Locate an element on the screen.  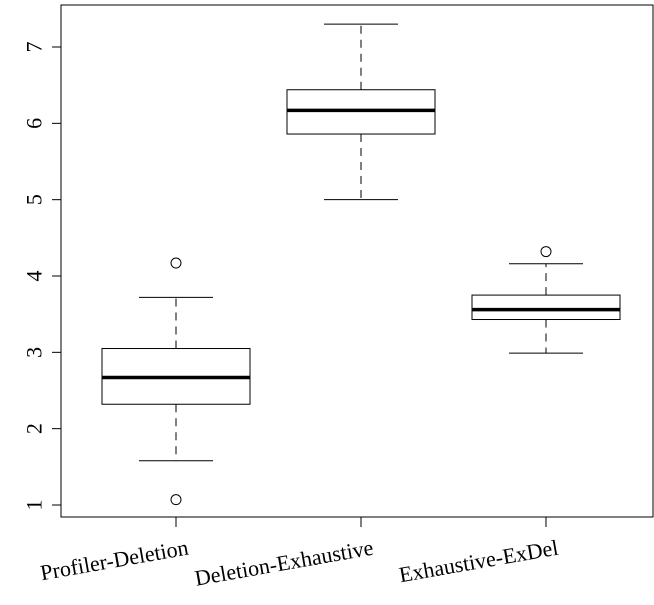
y-tick-label: 6 is located at coordinates (34, 123).